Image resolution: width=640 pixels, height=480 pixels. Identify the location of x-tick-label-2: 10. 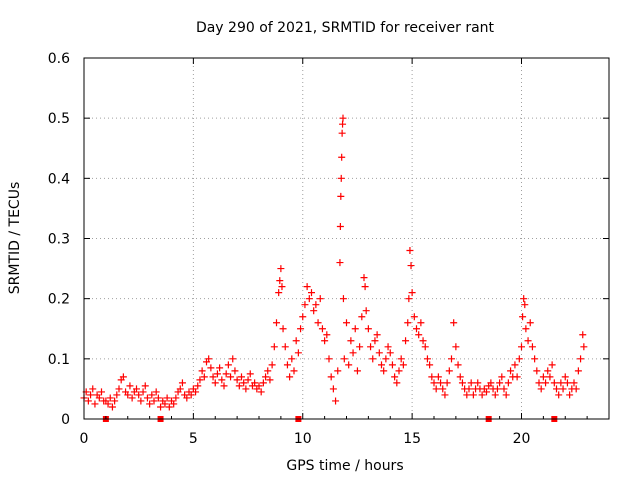
(303, 439).